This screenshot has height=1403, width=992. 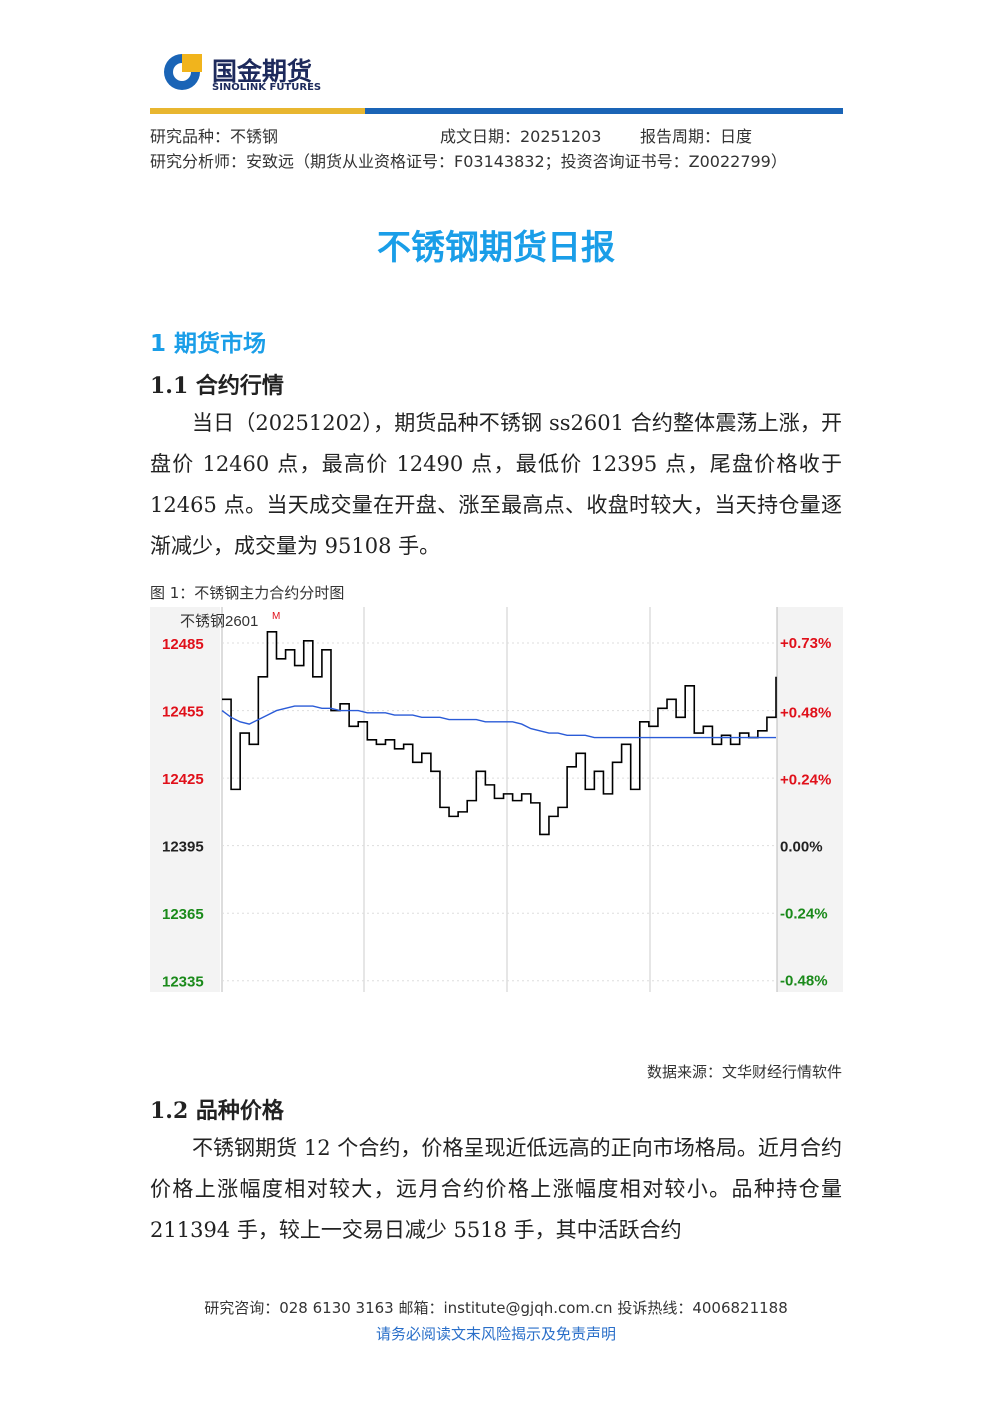 What do you see at coordinates (521, 136) in the screenshot?
I see `meta: 成文日期：20251203` at bounding box center [521, 136].